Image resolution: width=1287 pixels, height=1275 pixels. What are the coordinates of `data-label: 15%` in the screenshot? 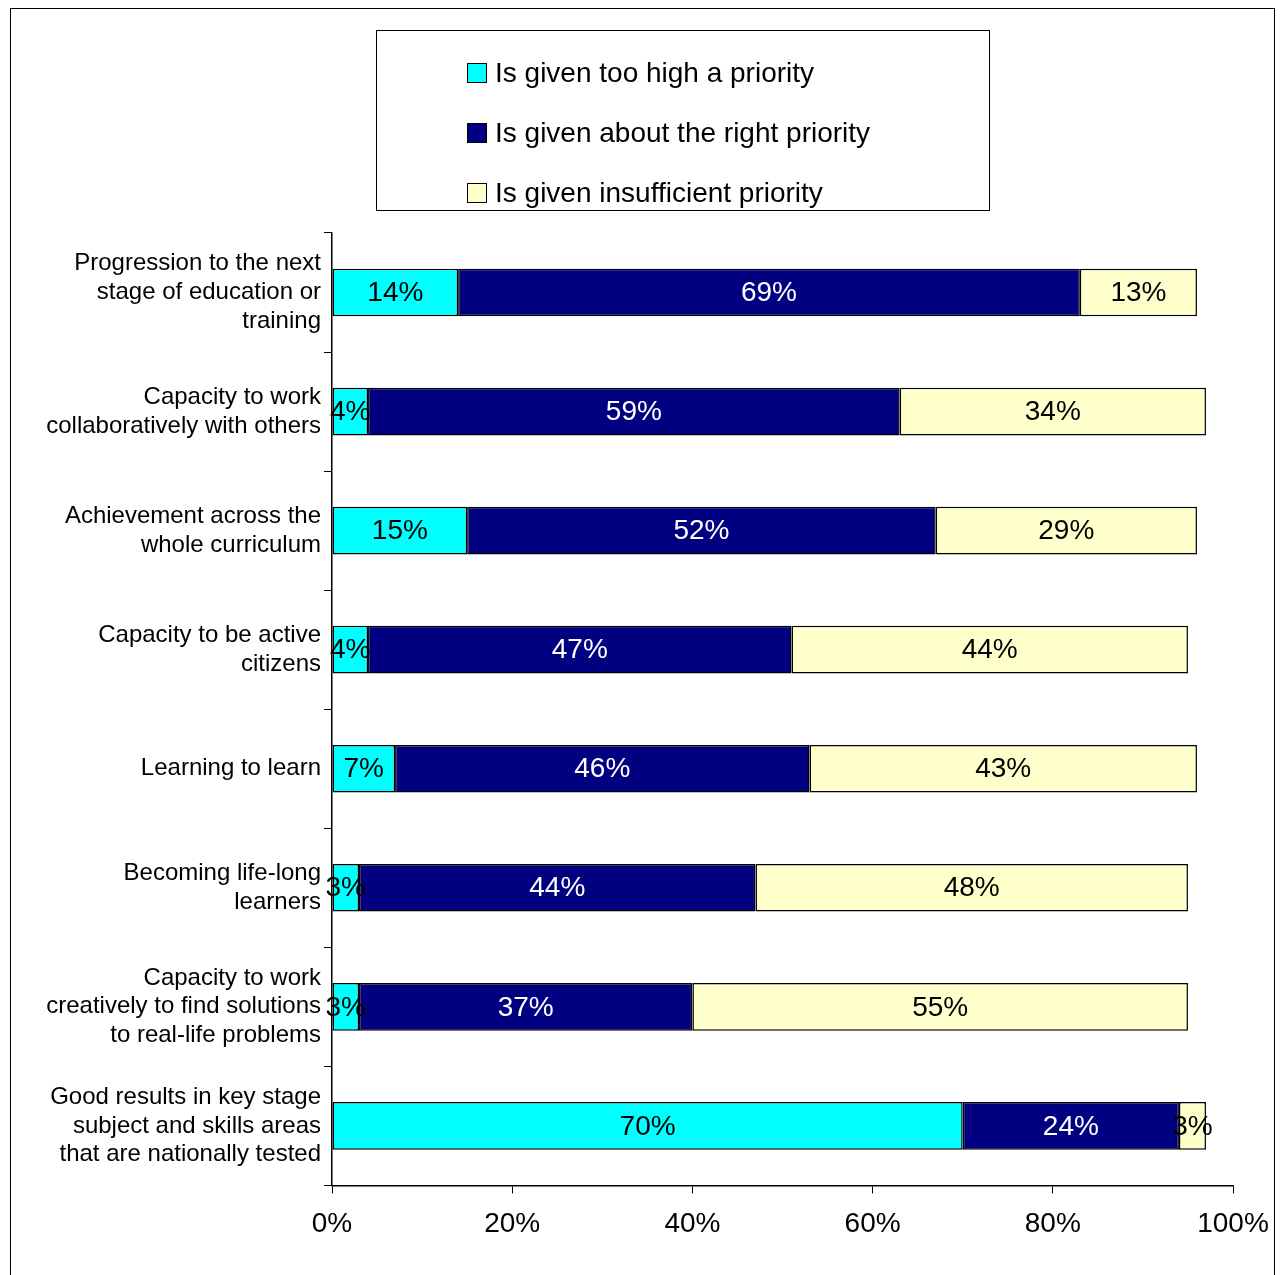 It's located at (399, 530).